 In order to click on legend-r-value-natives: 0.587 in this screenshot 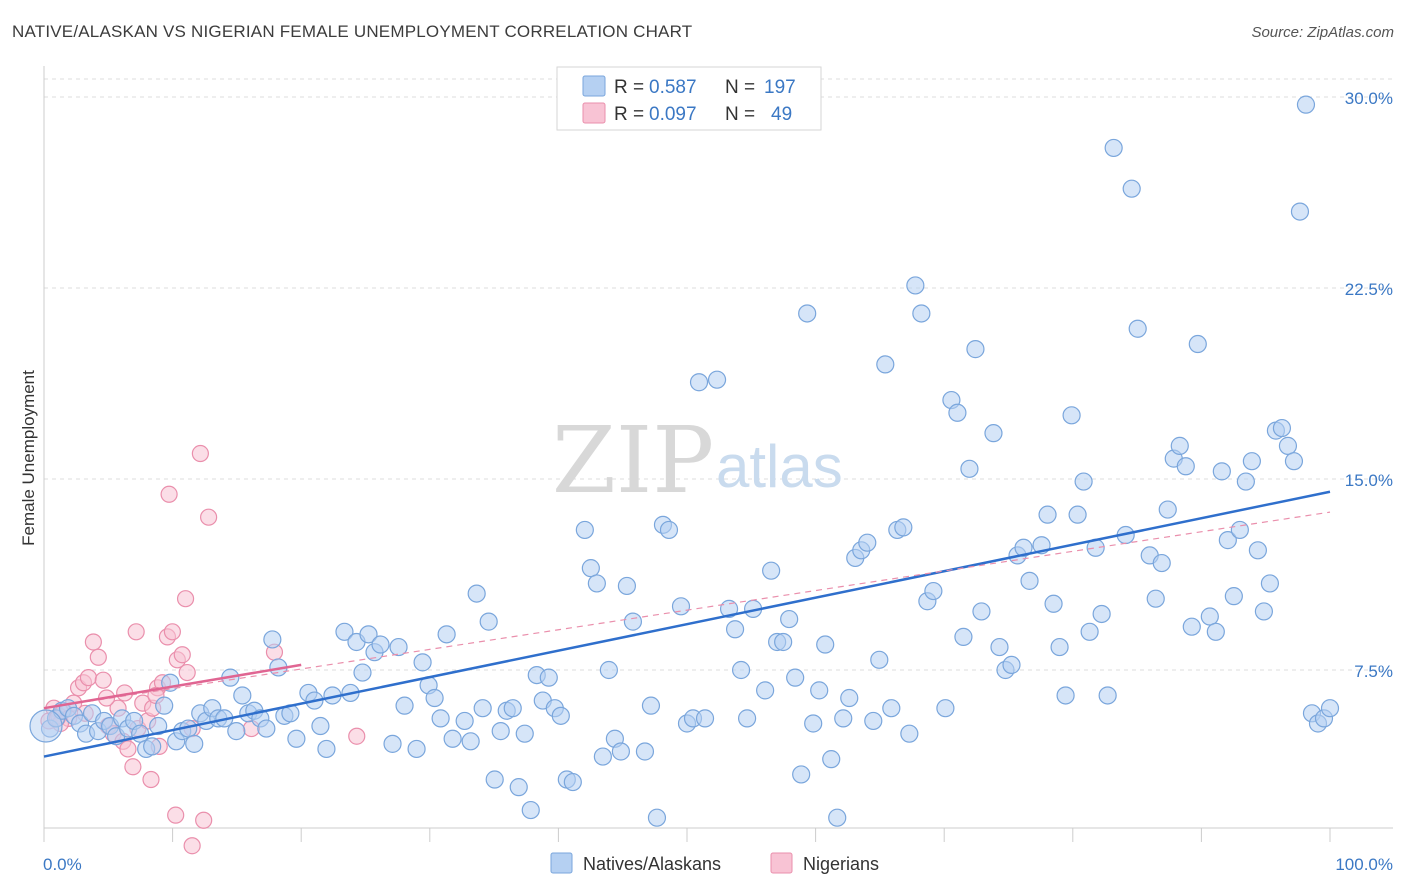, I will do `click(673, 87)`.